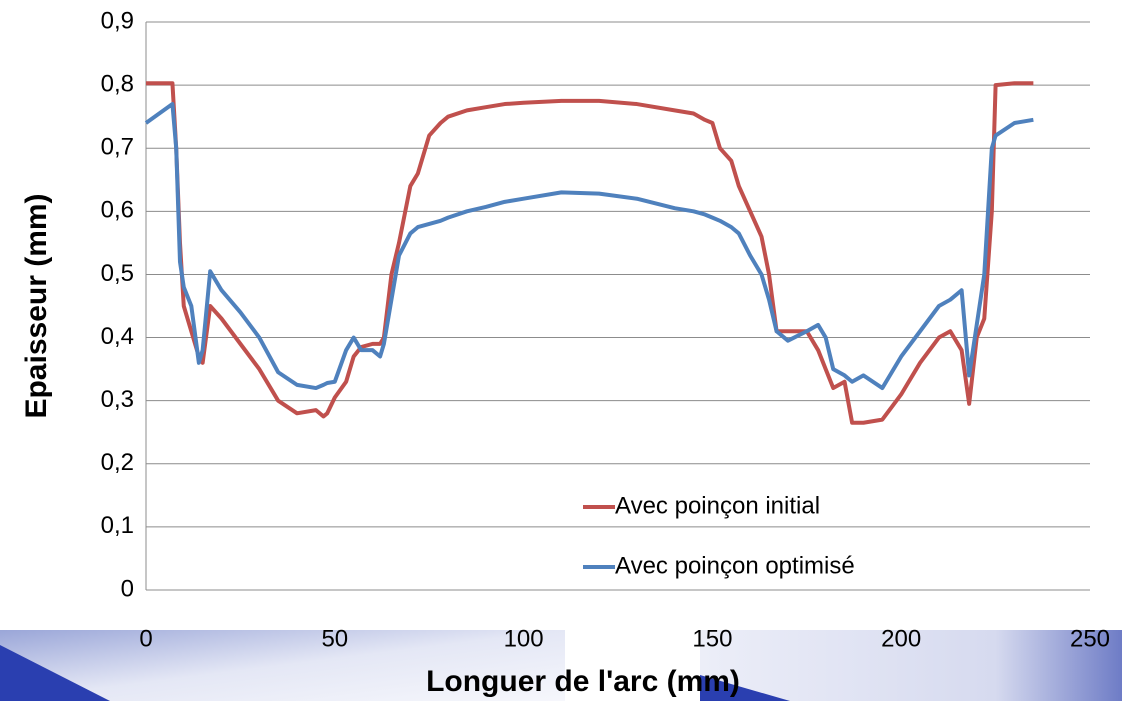 This screenshot has width=1122, height=701. Describe the element at coordinates (717, 505) in the screenshot. I see `legend-label: Avec poinçon initial` at that location.